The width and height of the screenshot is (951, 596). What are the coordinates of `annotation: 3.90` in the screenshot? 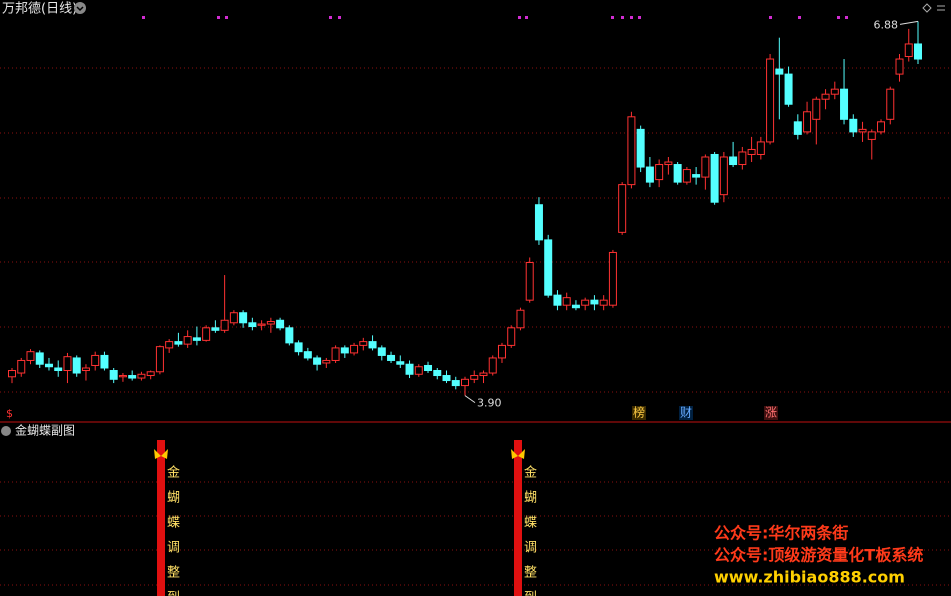 It's located at (489, 403).